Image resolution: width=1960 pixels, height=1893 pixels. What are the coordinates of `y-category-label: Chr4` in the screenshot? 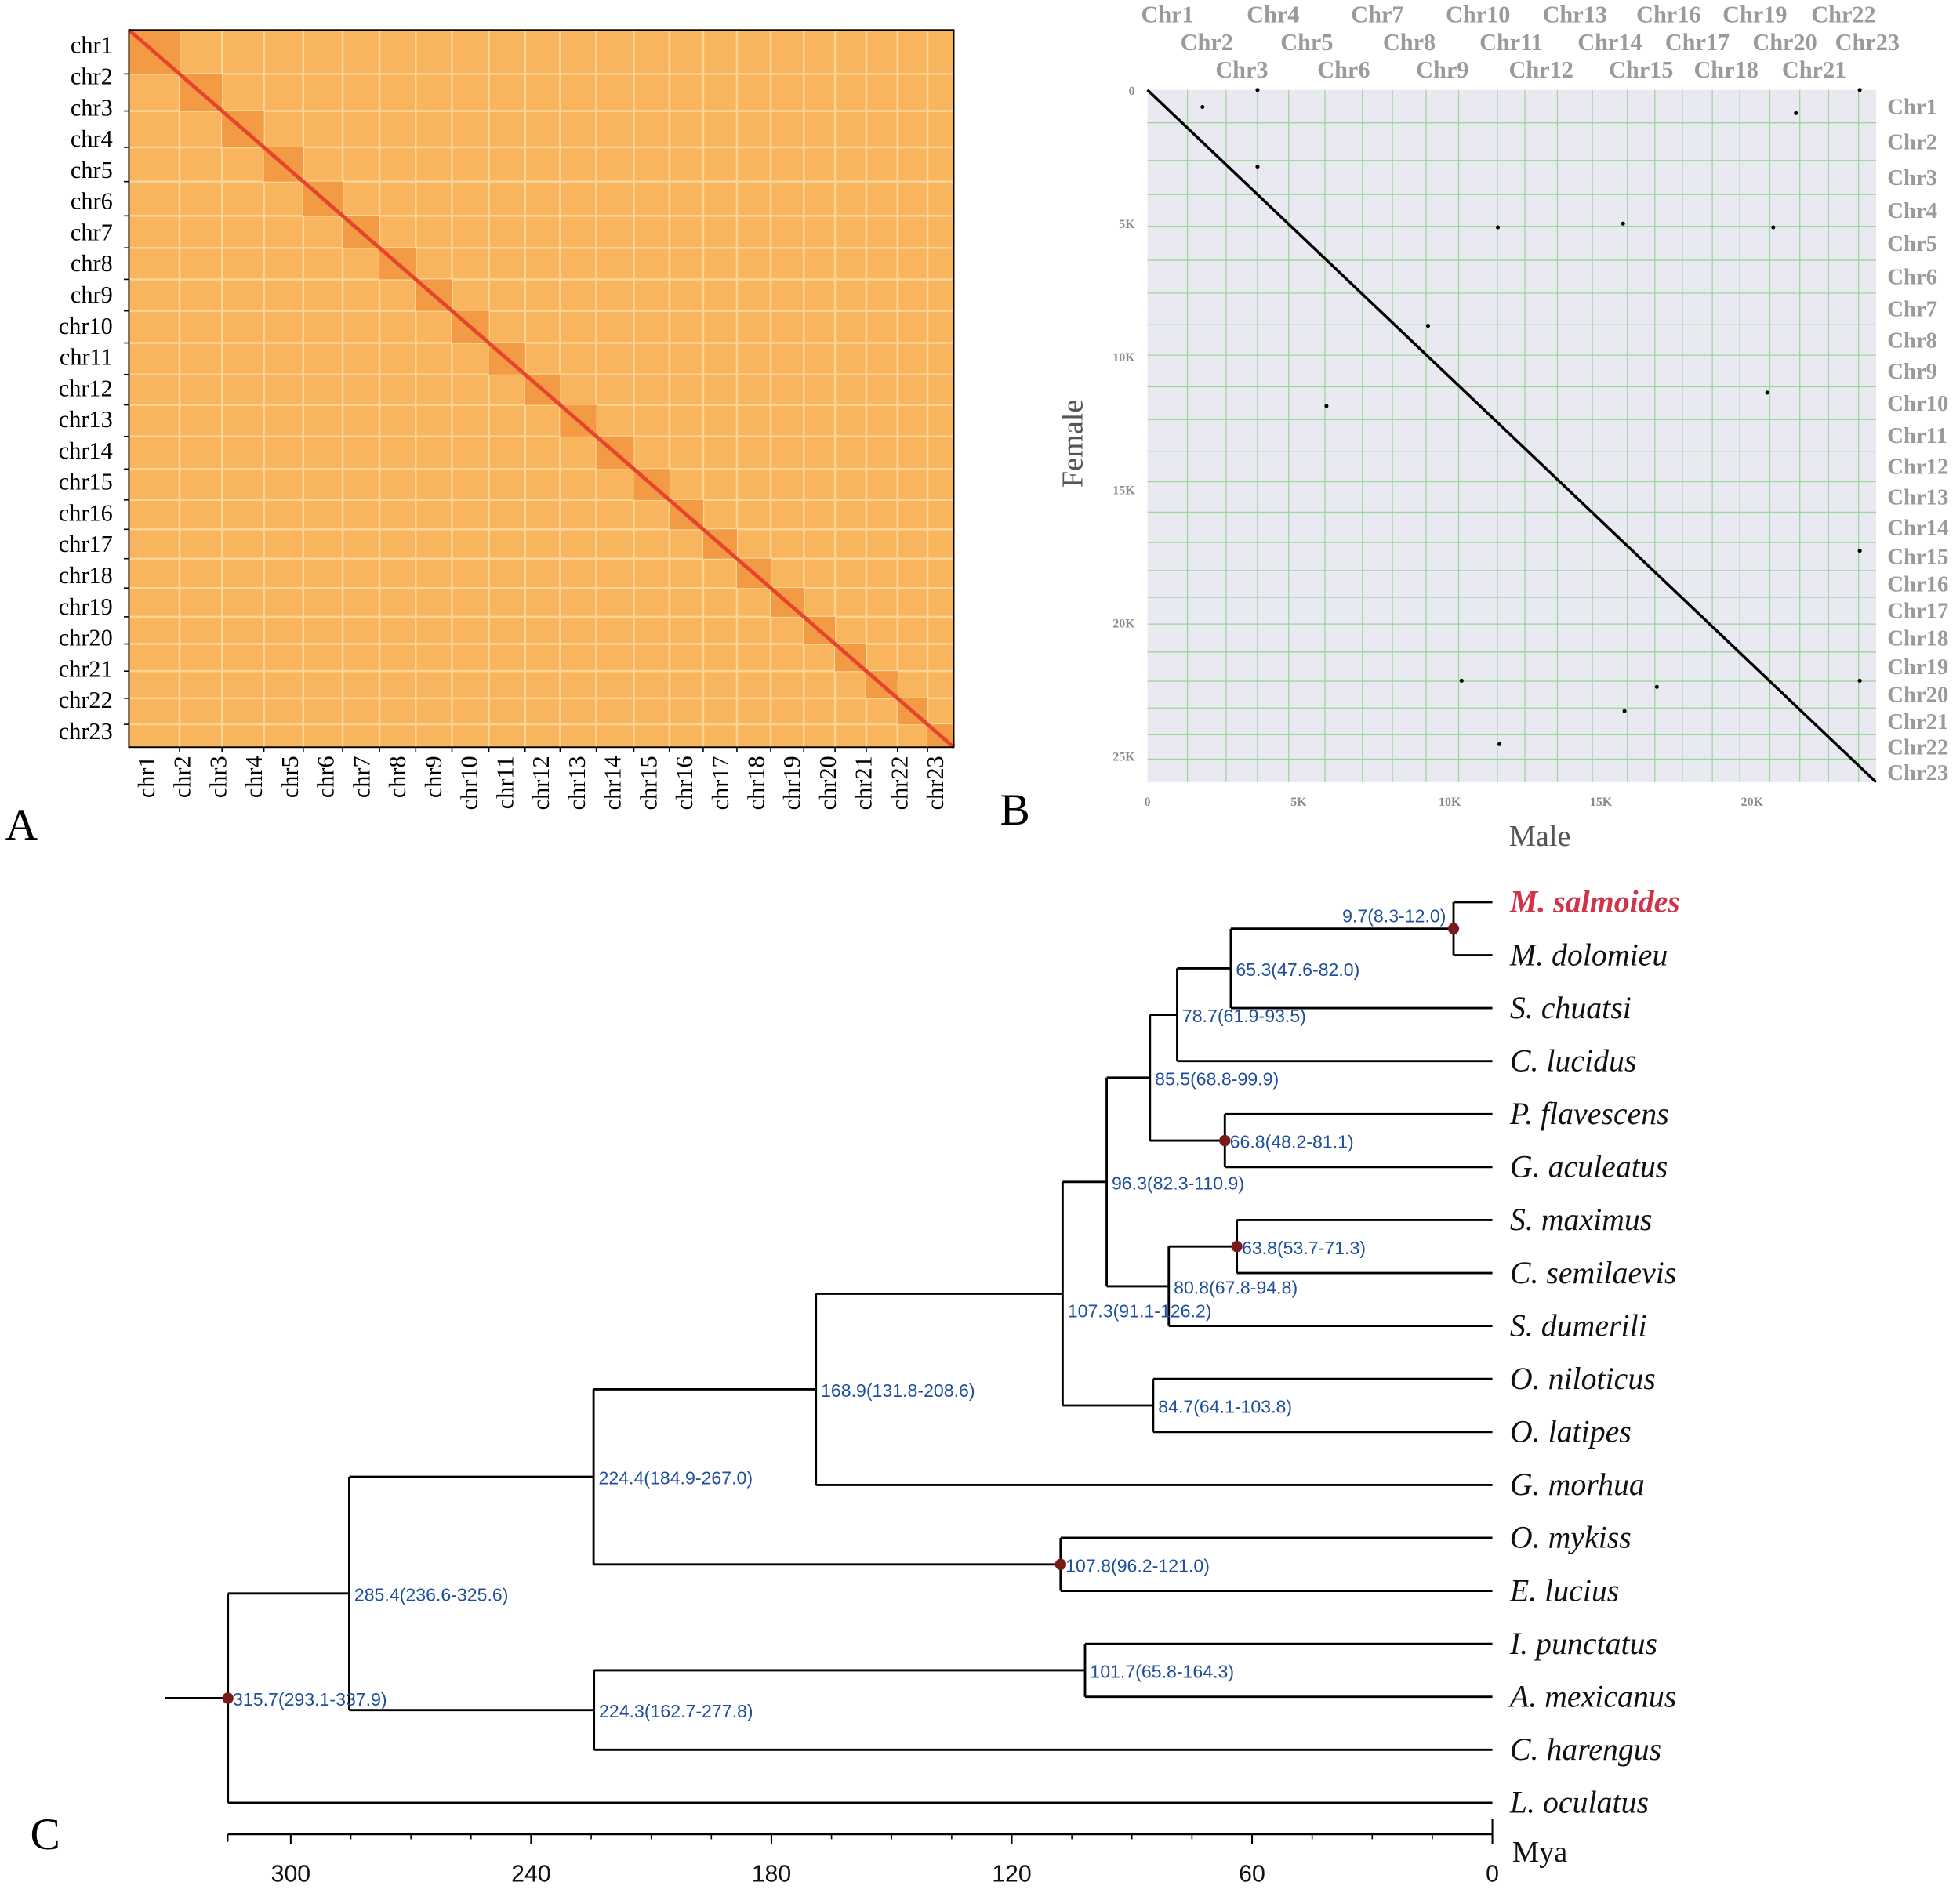 It's located at (1912, 210).